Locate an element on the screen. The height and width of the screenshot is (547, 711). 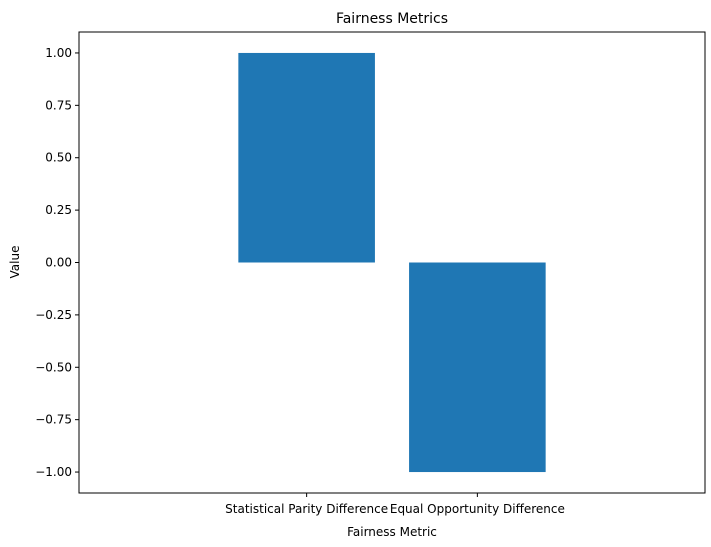
y-tick-label-3: 0.25 is located at coordinates (58, 210).